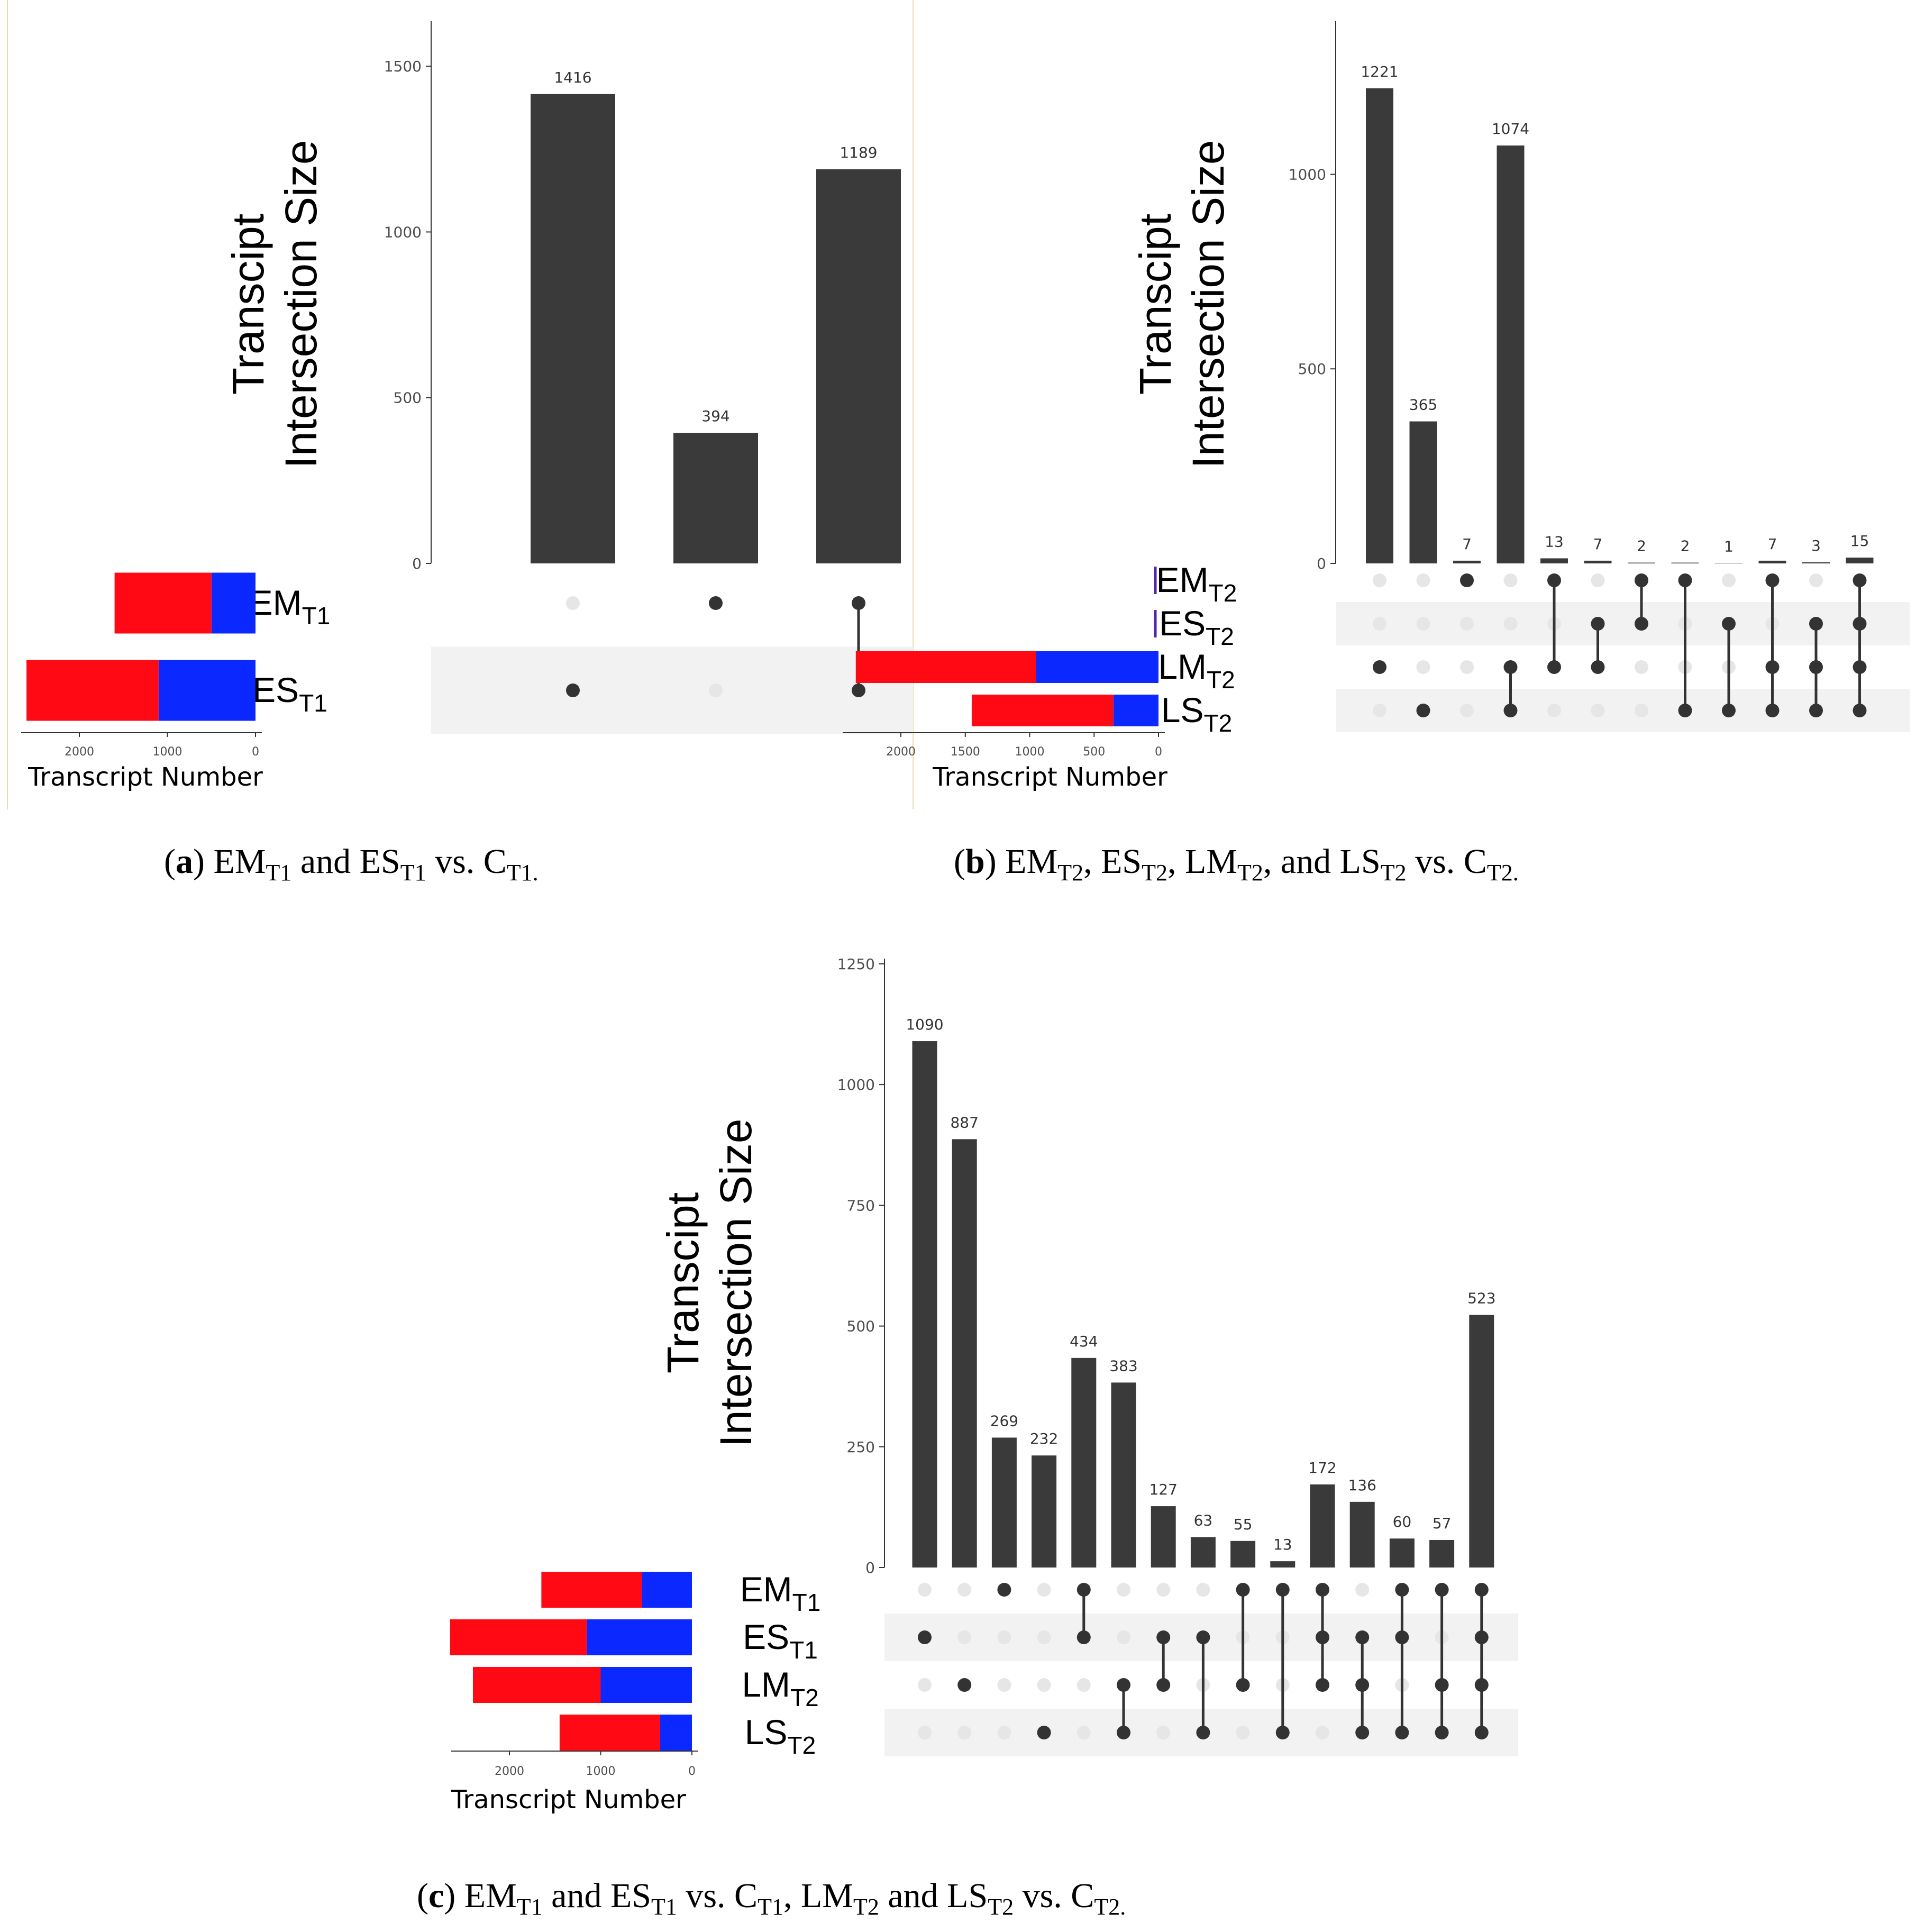 The height and width of the screenshot is (1932, 1925). What do you see at coordinates (1196, 714) in the screenshot?
I see `set-label: LST2` at bounding box center [1196, 714].